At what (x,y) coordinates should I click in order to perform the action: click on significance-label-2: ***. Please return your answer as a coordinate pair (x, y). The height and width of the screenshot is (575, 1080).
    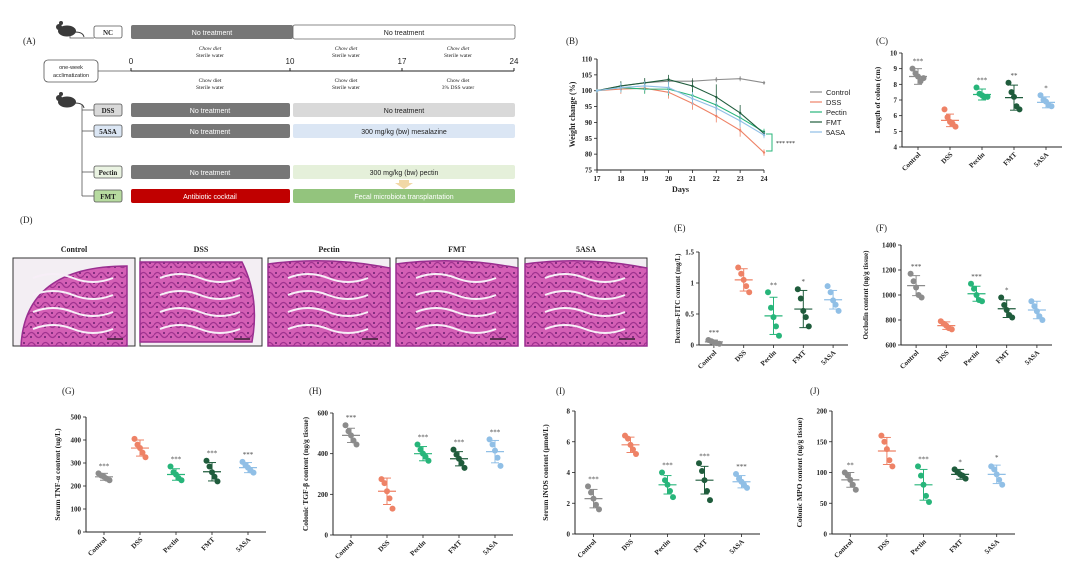
    Looking at the image, I should click on (790, 144).